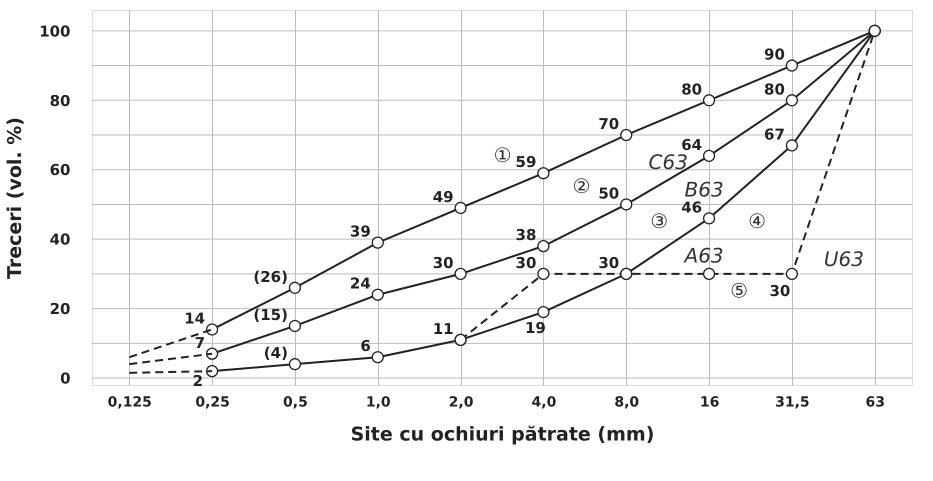  I want to click on x-tick-label: 16, so click(710, 402).